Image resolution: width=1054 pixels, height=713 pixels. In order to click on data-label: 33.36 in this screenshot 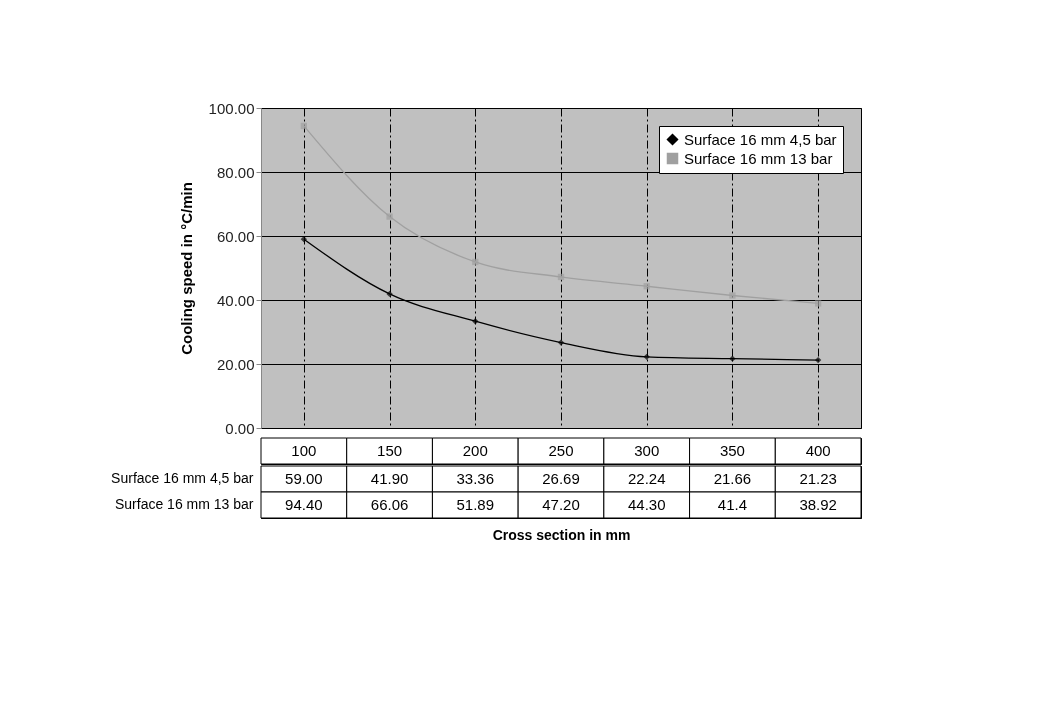, I will do `click(475, 478)`.